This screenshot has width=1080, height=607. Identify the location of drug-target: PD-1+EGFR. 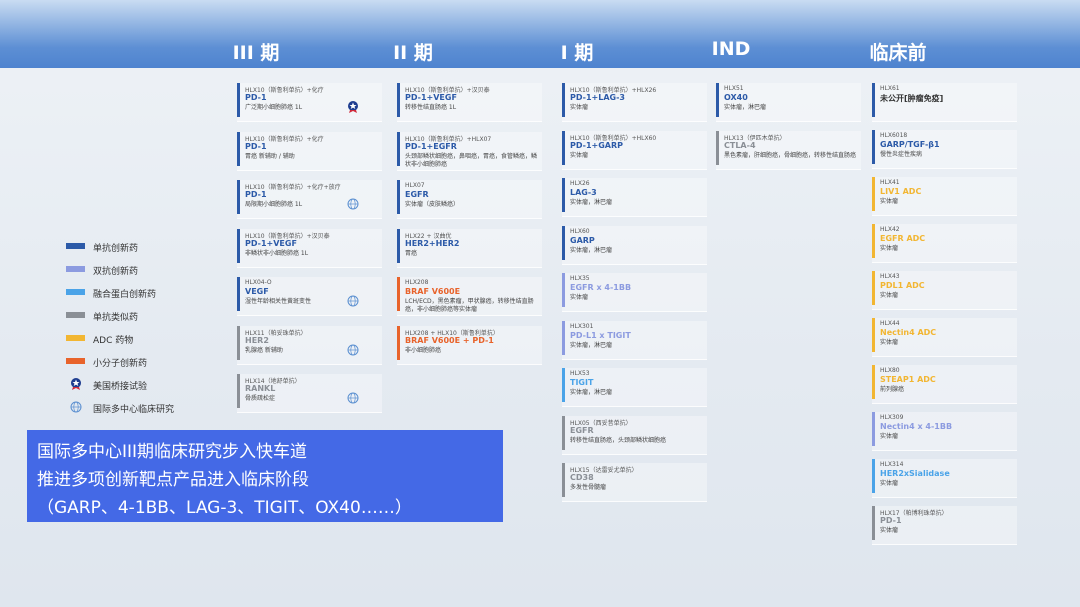
(431, 146).